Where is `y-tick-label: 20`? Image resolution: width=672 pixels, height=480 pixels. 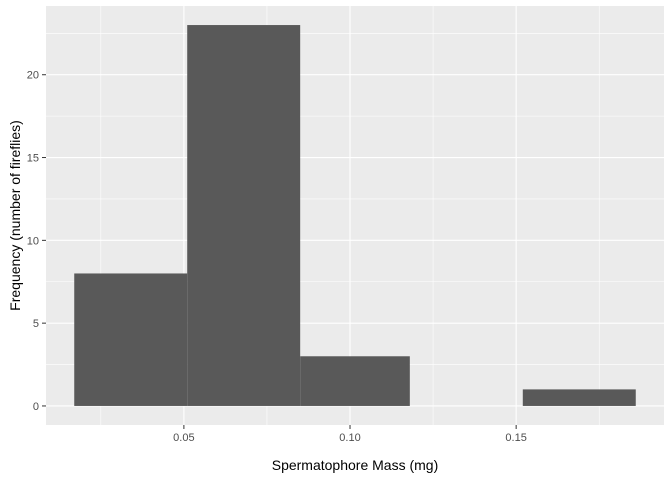 y-tick-label: 20 is located at coordinates (33, 76).